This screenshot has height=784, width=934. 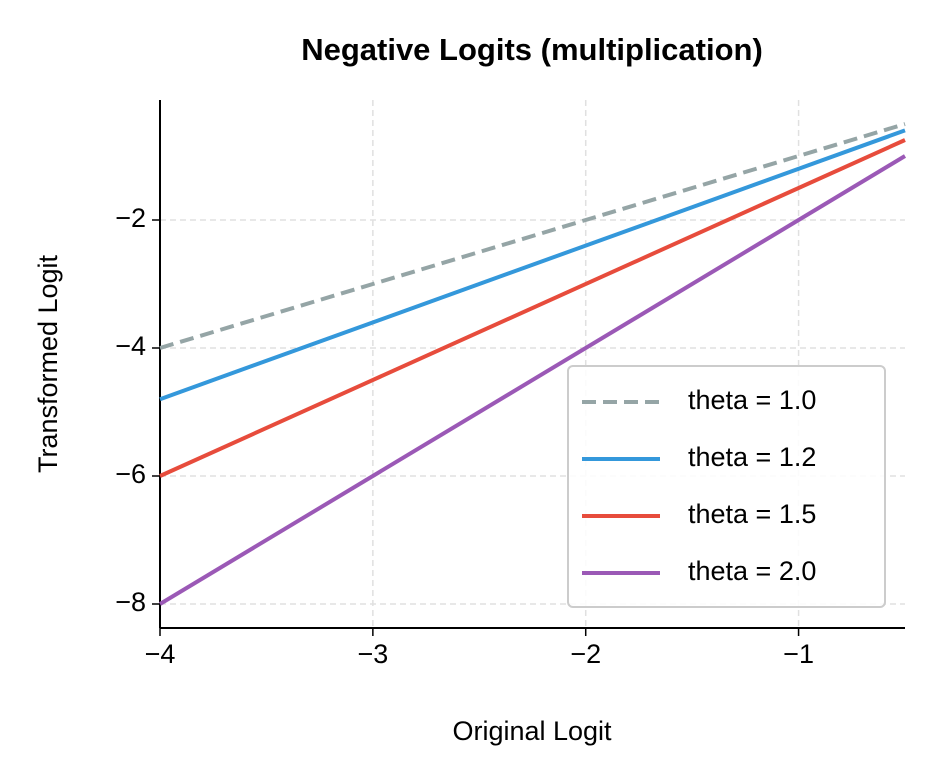 What do you see at coordinates (372, 654) in the screenshot?
I see `x-tick-label: −3` at bounding box center [372, 654].